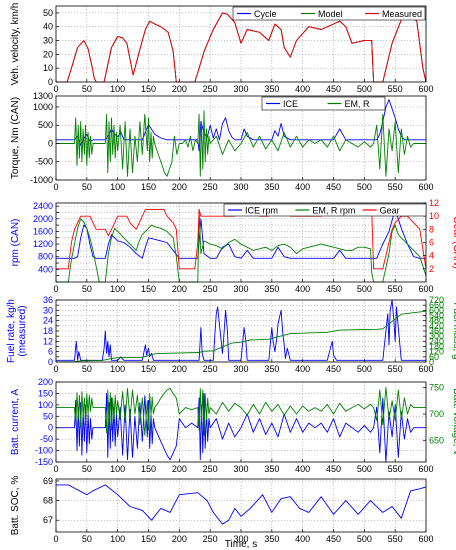 This screenshot has height=550, width=456. Describe the element at coordinates (333, 211) in the screenshot. I see `legend-label: EM, R rpm` at that location.